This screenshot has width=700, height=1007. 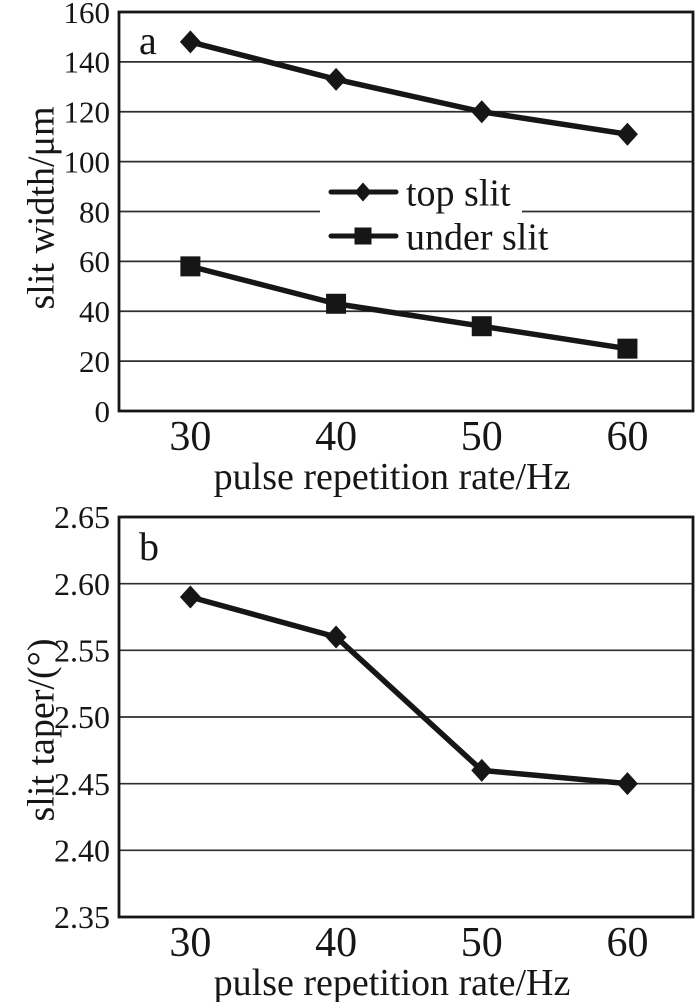 I want to click on y-tick-label: 60, so click(x=94, y=261).